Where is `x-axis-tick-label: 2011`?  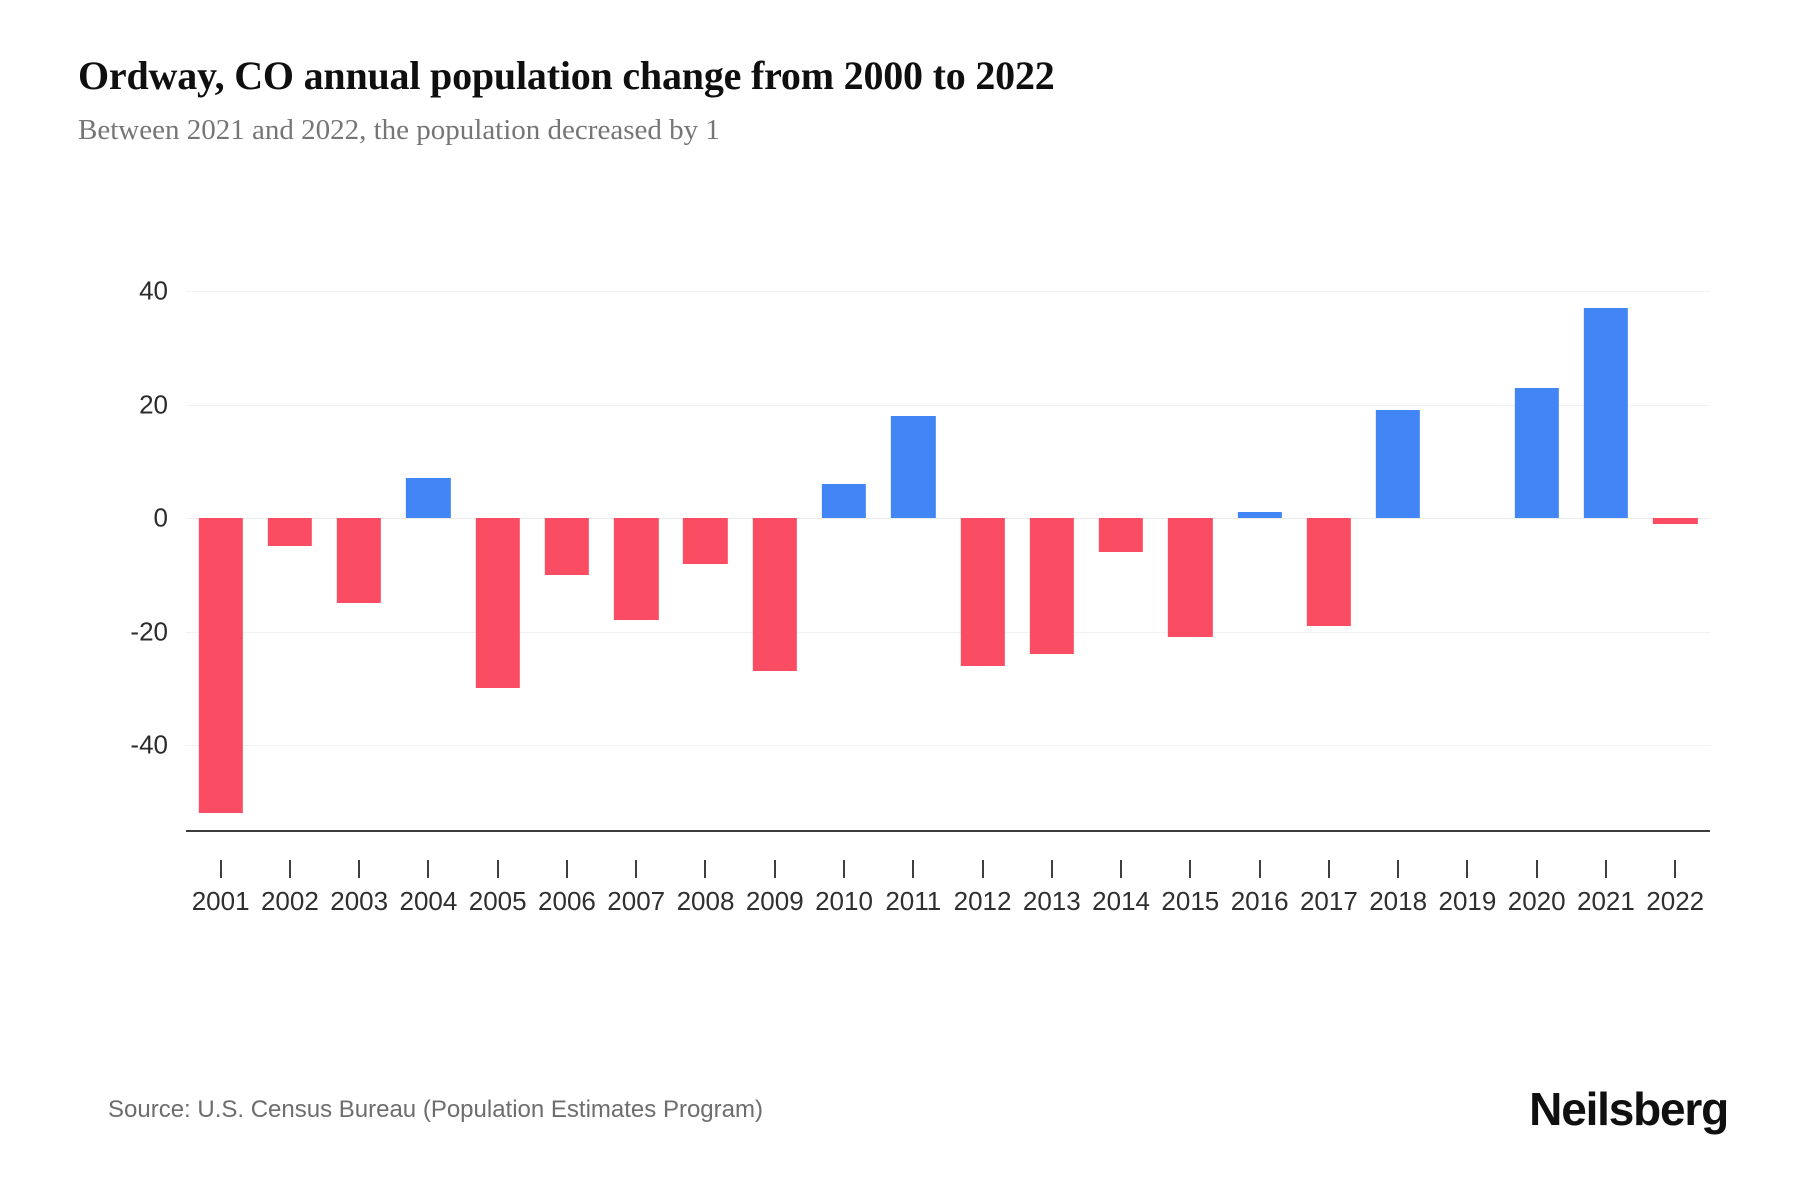
x-axis-tick-label: 2011 is located at coordinates (913, 901).